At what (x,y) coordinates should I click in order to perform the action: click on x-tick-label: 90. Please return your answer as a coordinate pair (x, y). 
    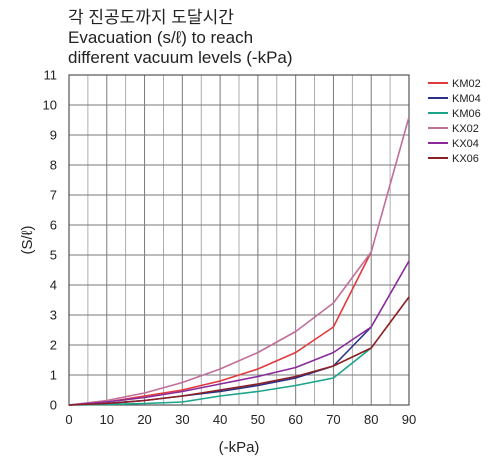
    Looking at the image, I should click on (409, 419).